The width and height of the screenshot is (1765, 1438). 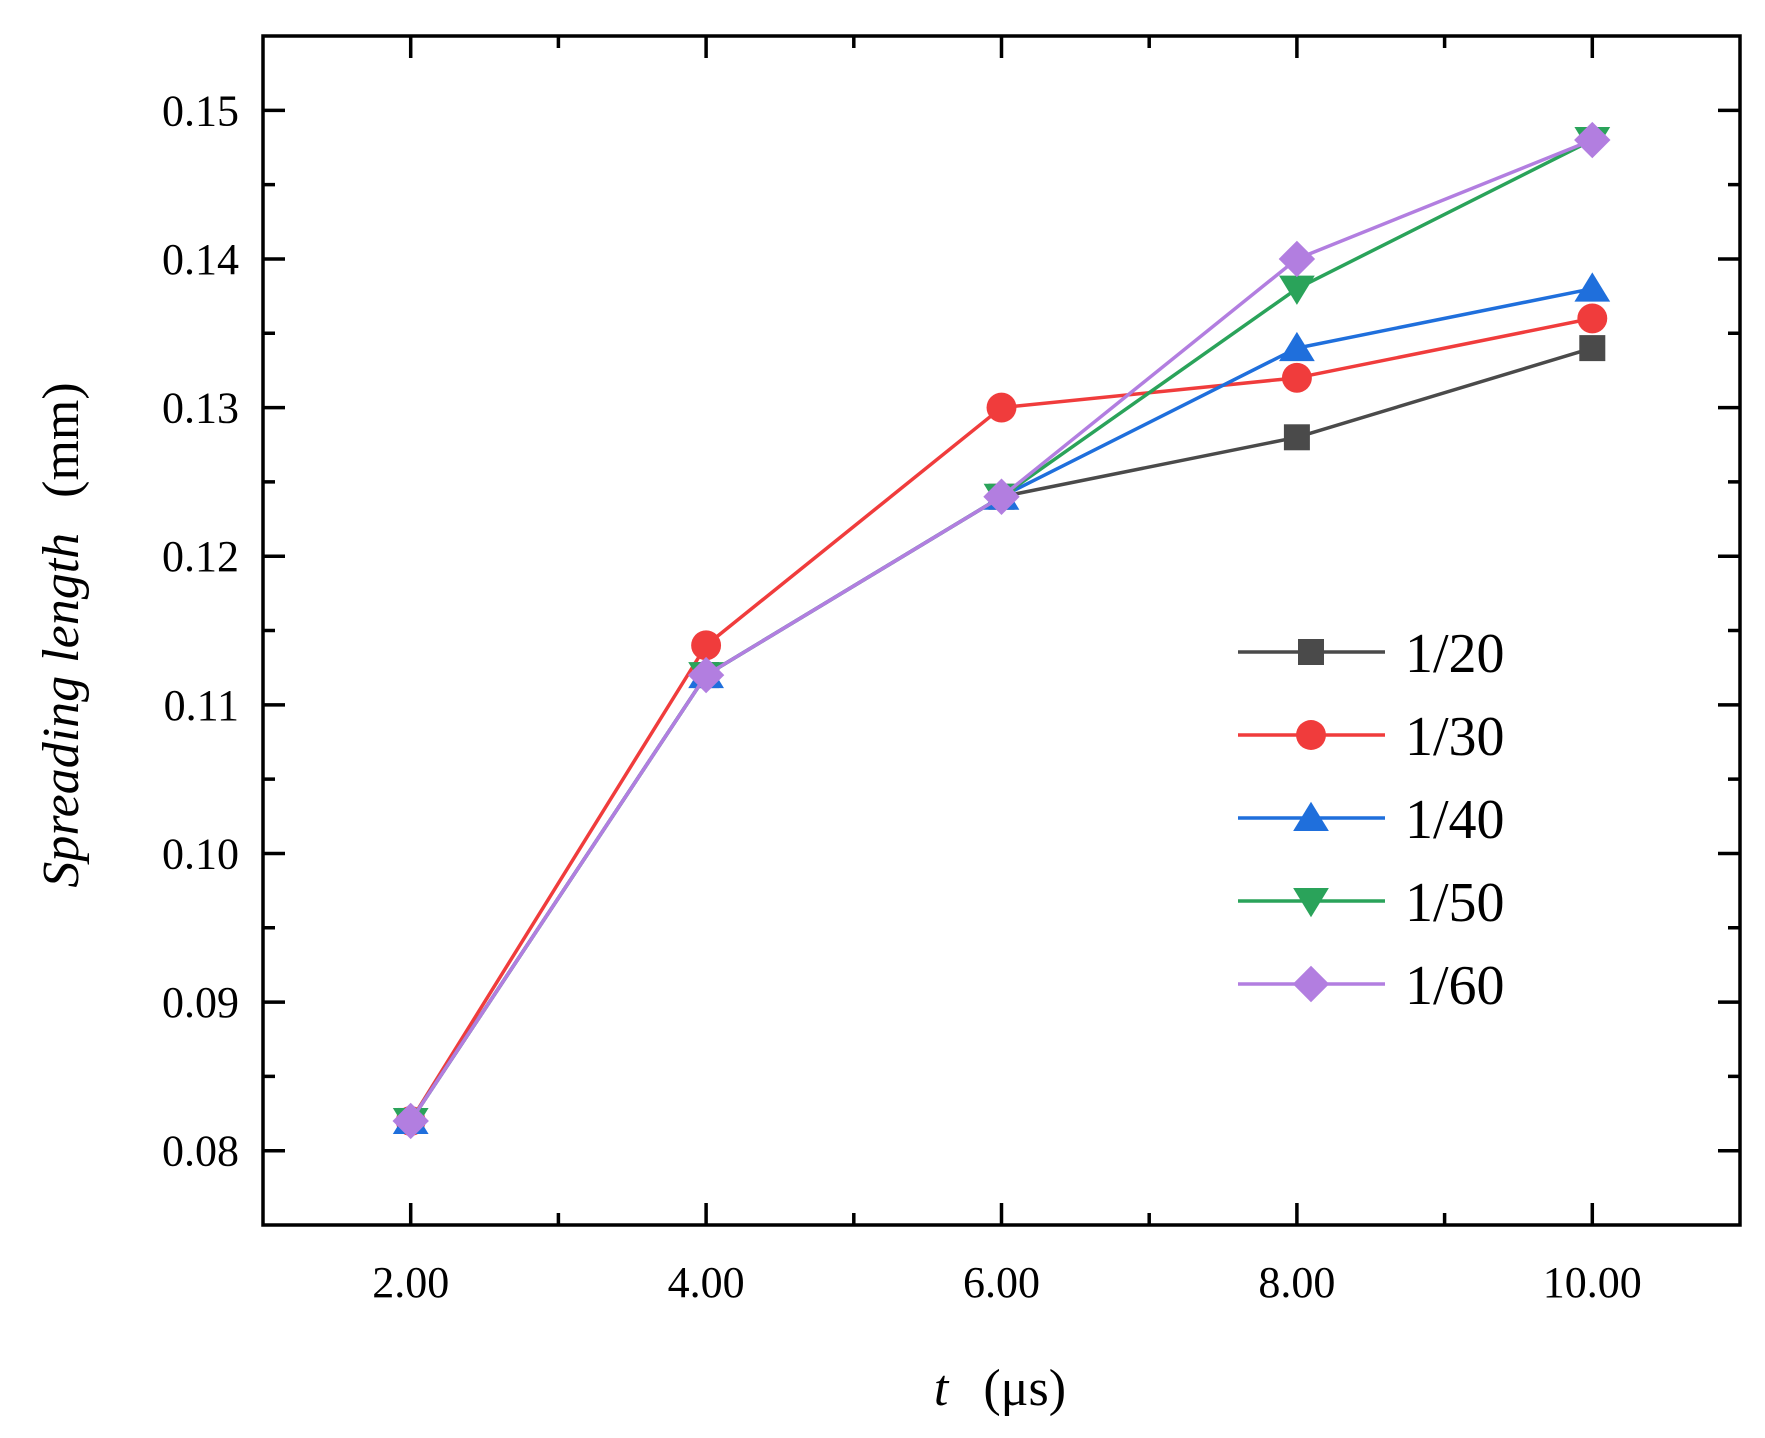 What do you see at coordinates (200, 1151) in the screenshot?
I see `y-tick-label: 0.08` at bounding box center [200, 1151].